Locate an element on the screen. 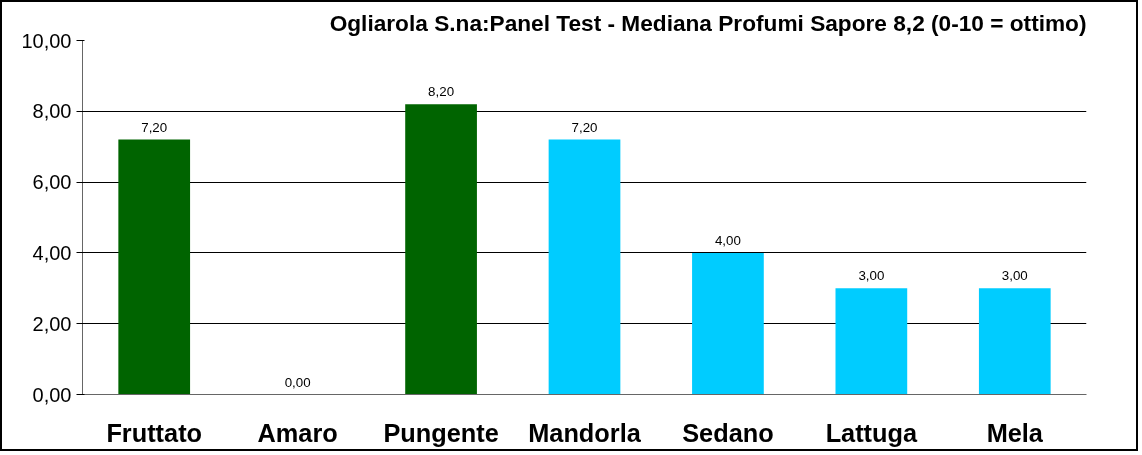  y-tick-label: 8,00 is located at coordinates (52, 111).